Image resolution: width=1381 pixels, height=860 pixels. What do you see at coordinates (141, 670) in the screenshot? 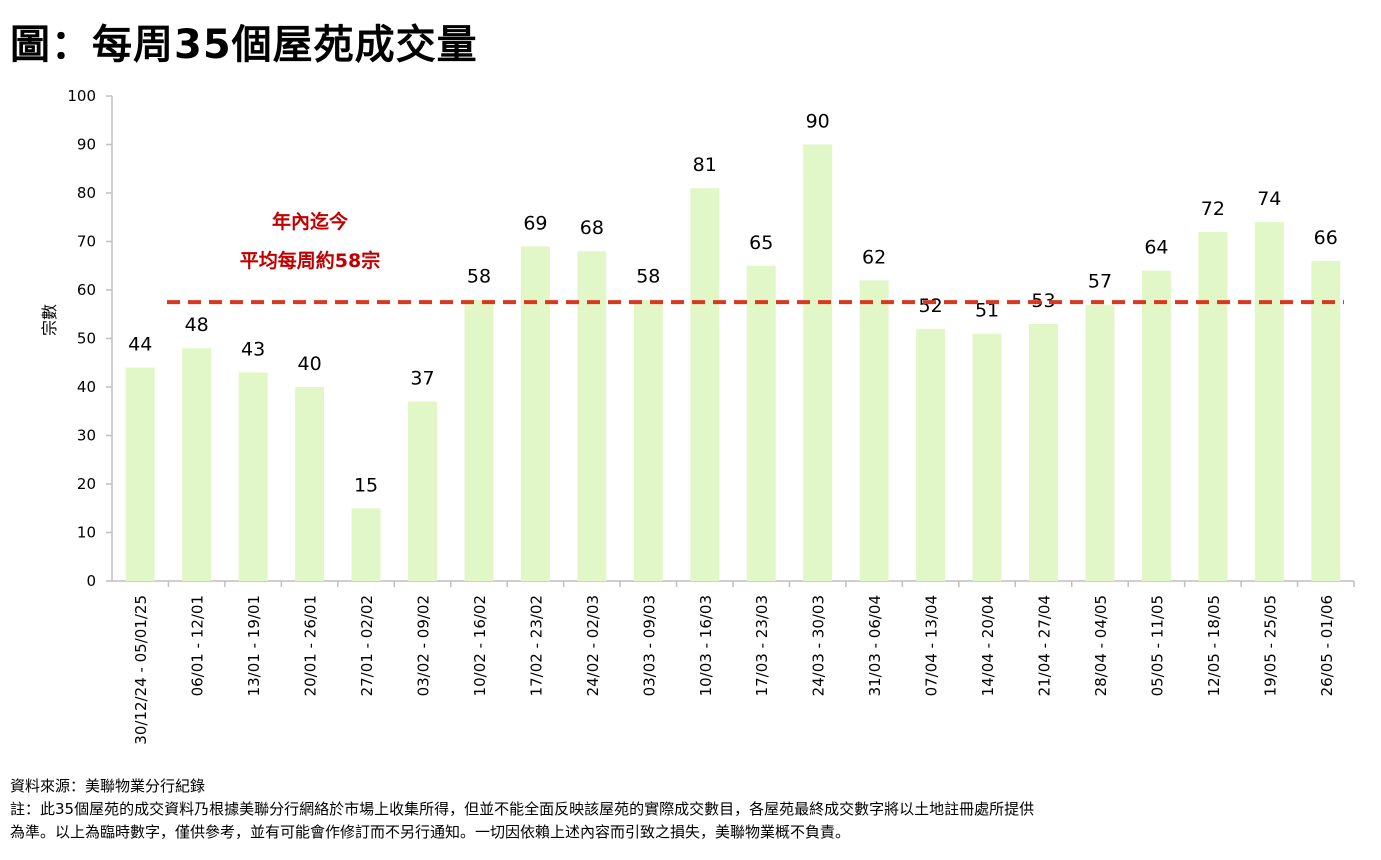
I see `x-tick-label: 30/12/24 - 05/01/25` at bounding box center [141, 670].